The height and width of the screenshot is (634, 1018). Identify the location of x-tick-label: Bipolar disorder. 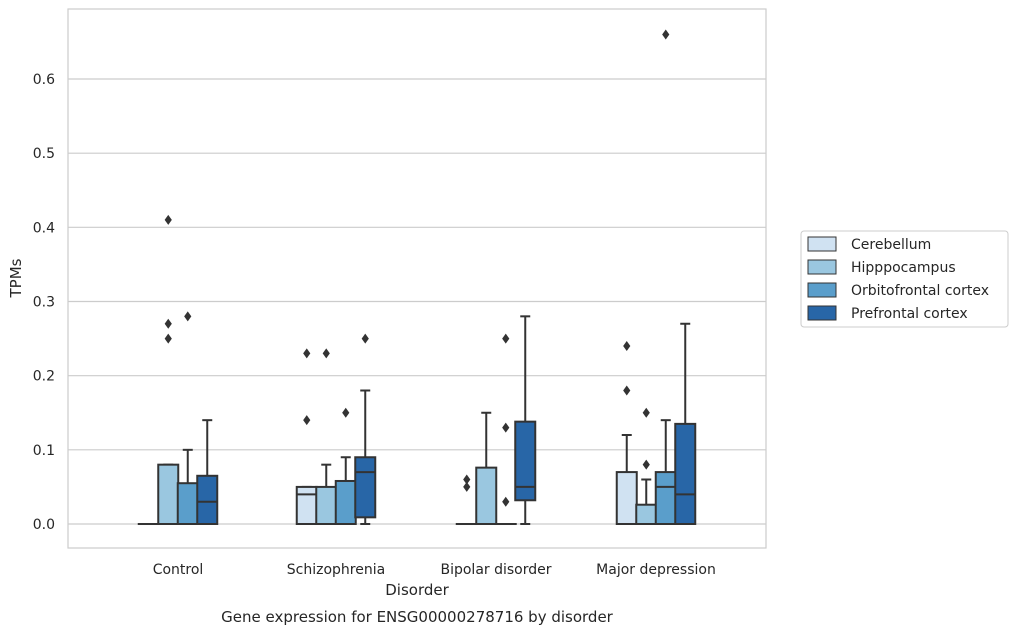
(495, 570).